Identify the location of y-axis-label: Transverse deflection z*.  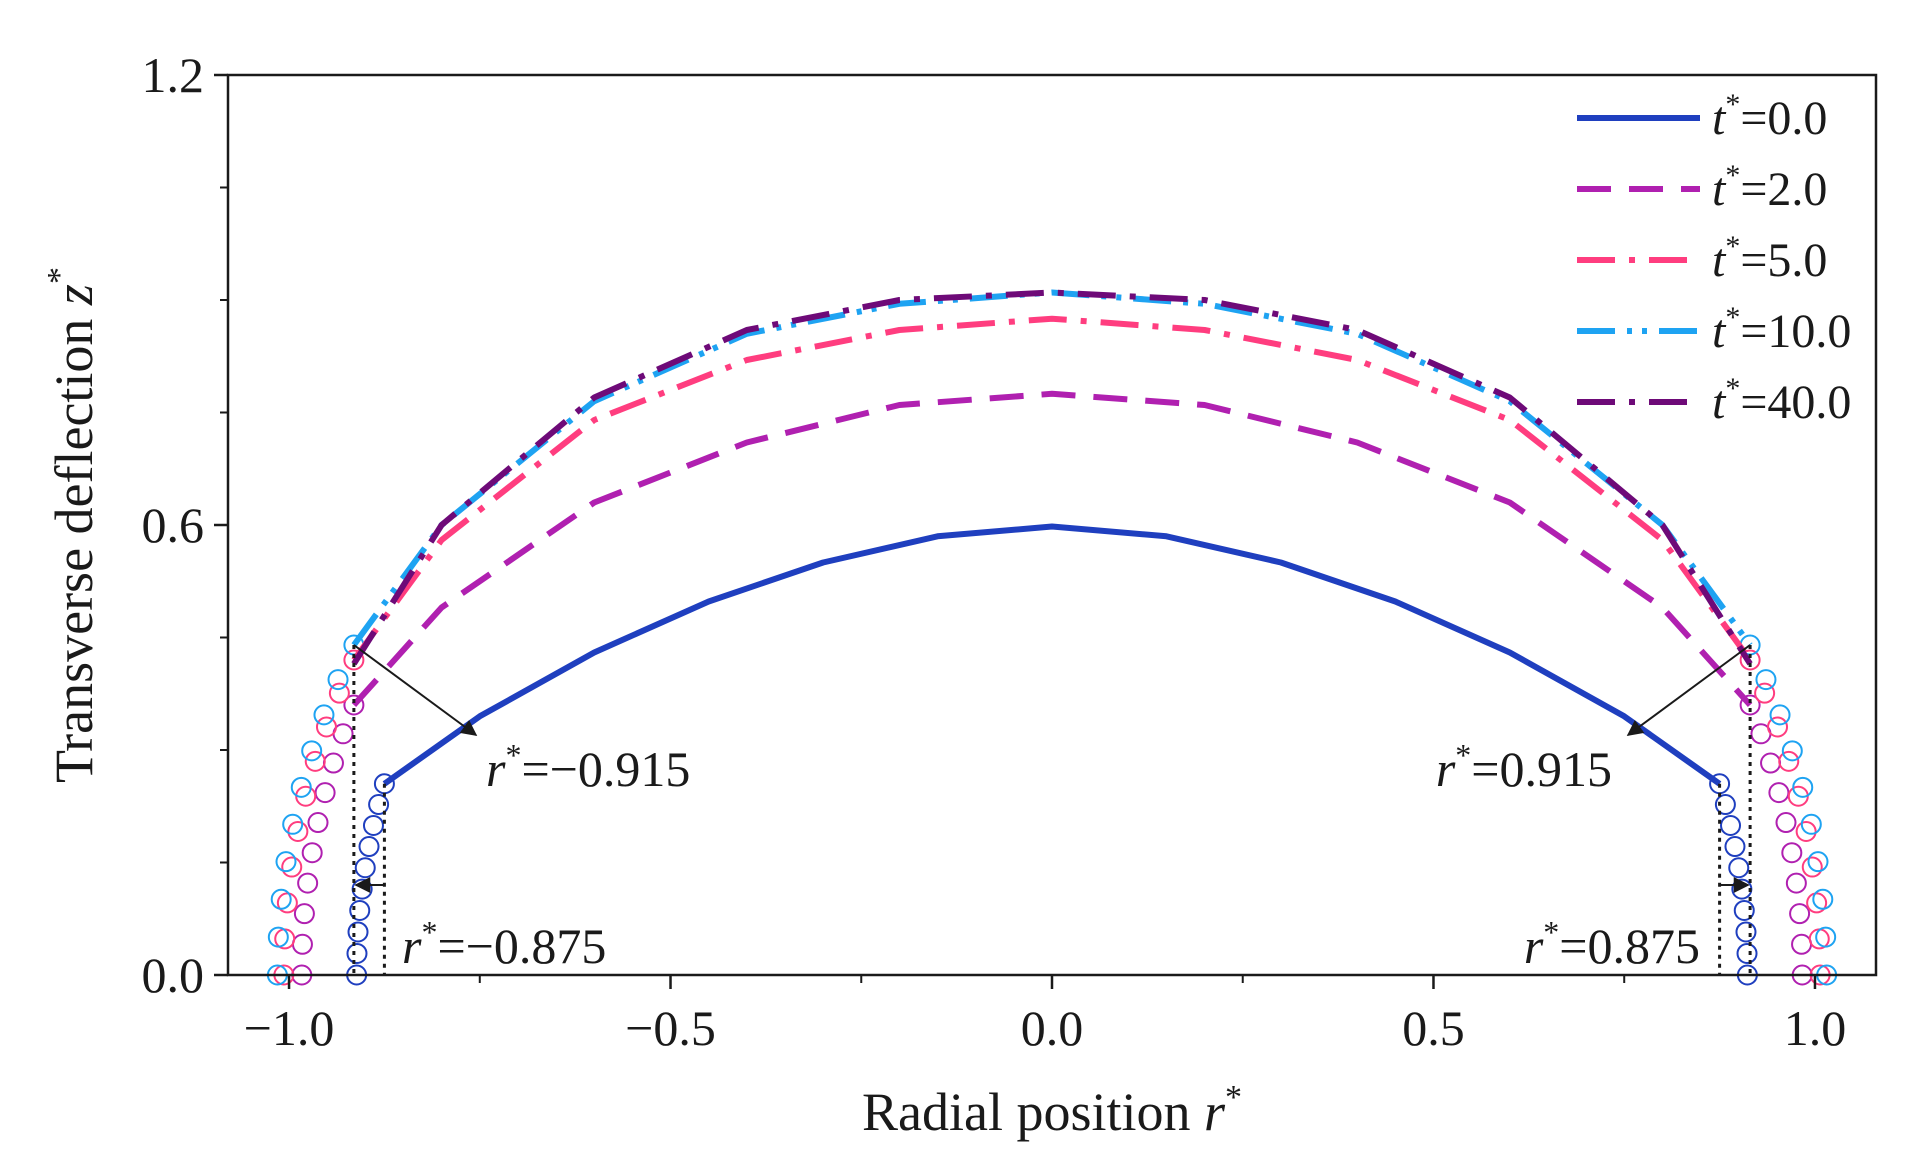
(72, 525).